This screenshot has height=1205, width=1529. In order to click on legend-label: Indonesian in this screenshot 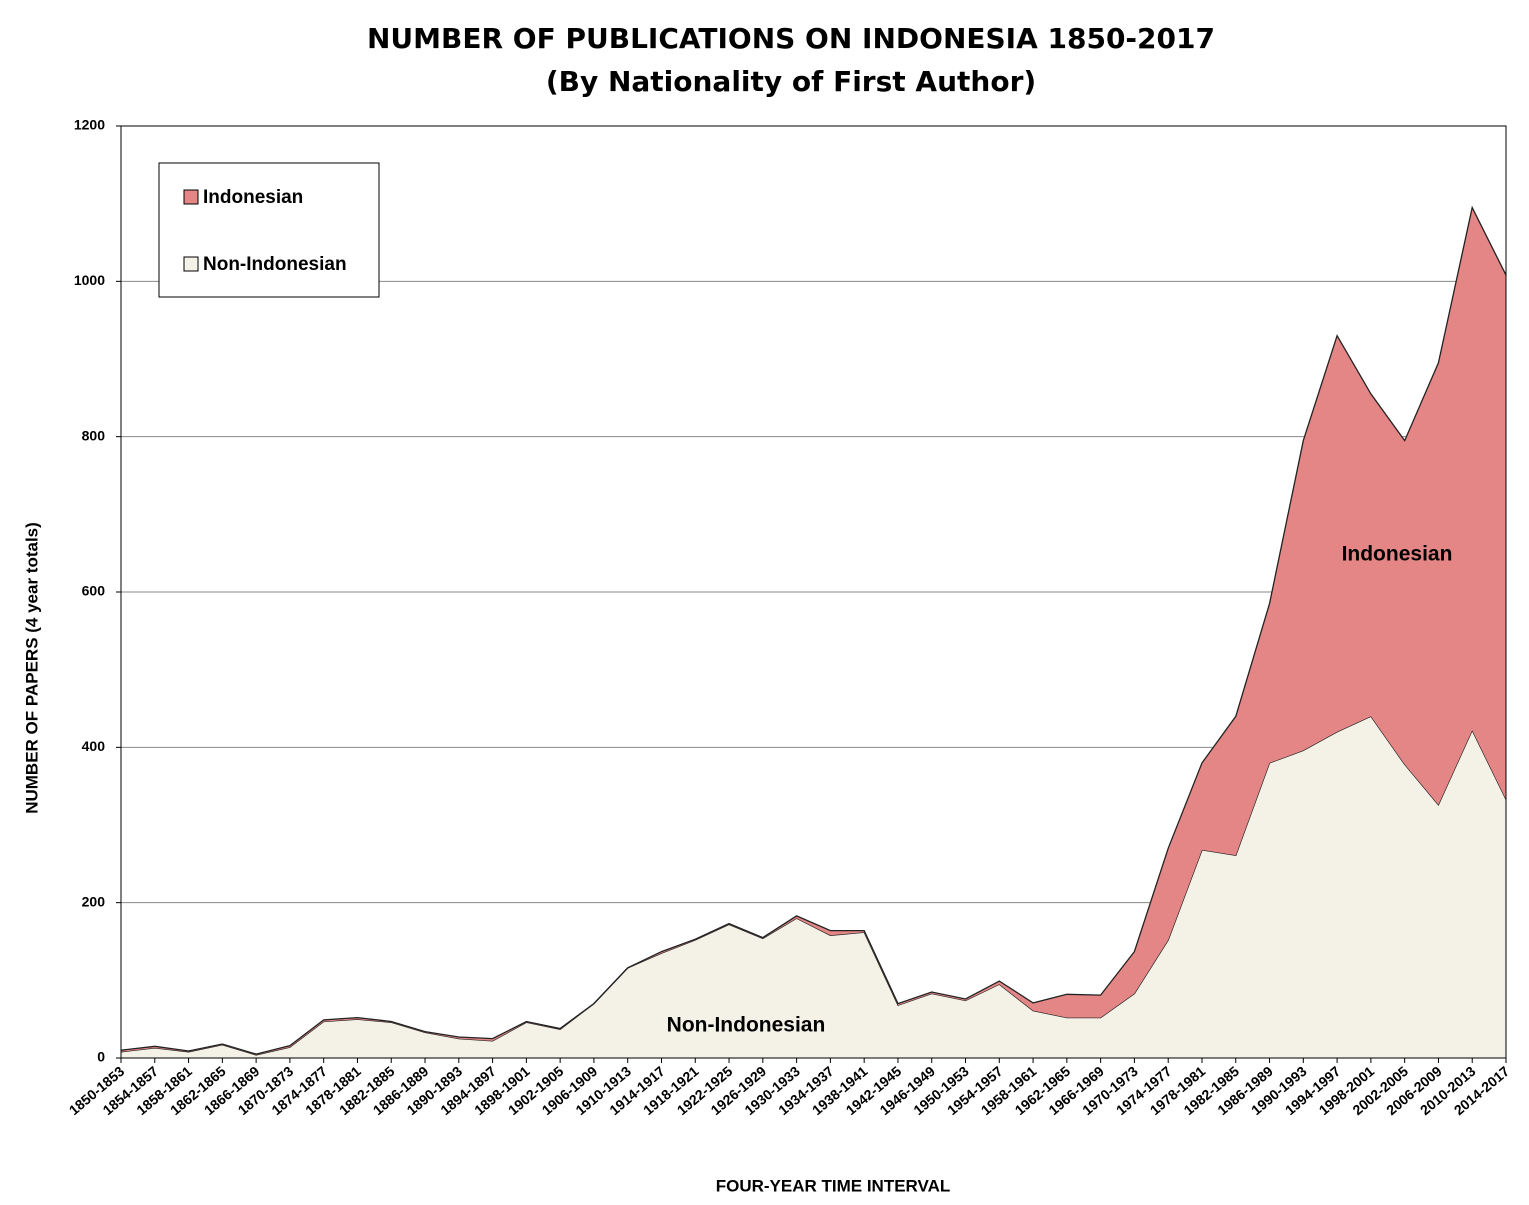, I will do `click(253, 197)`.